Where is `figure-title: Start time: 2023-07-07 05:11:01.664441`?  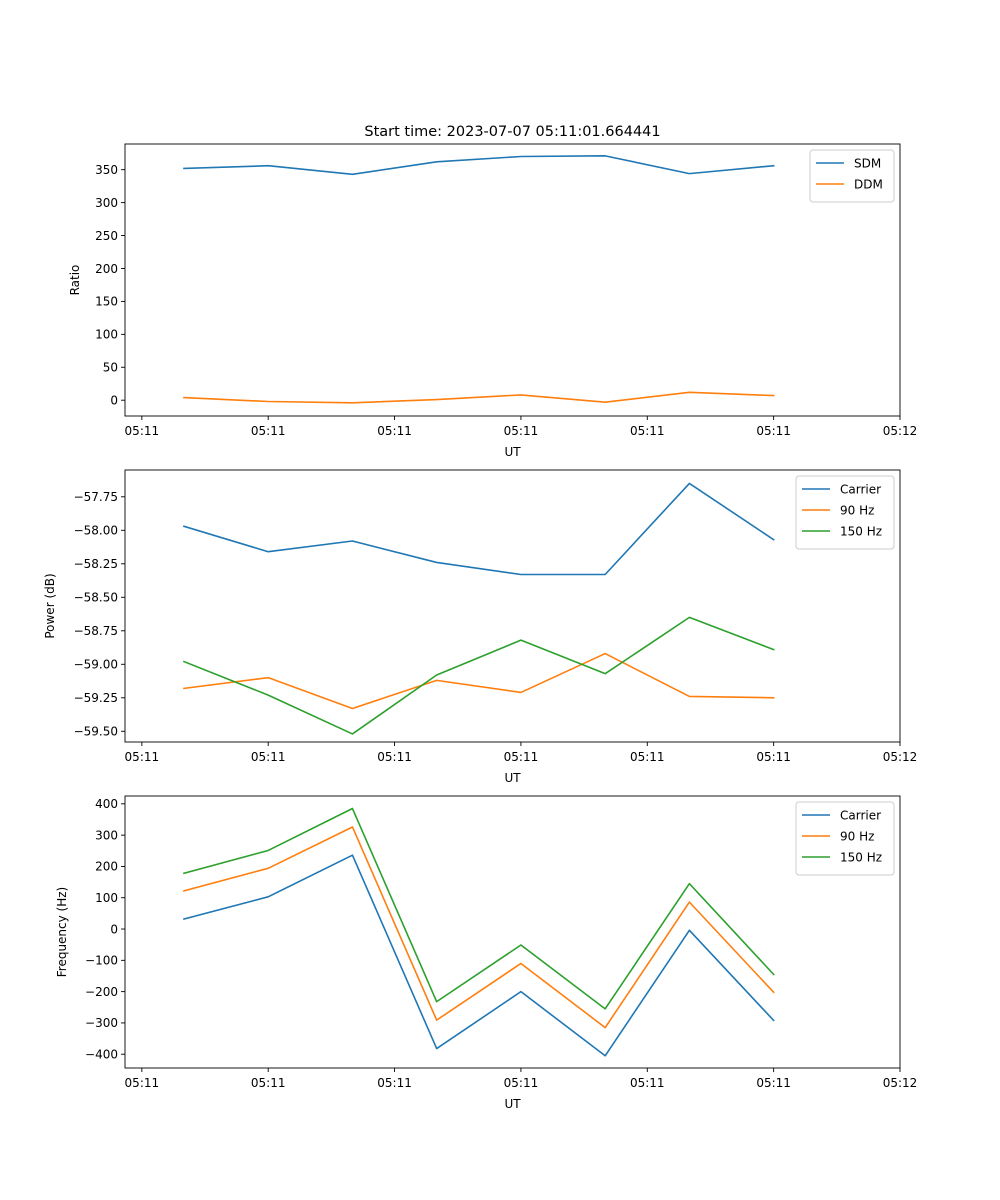 figure-title: Start time: 2023-07-07 05:11:01.664441 is located at coordinates (512, 132).